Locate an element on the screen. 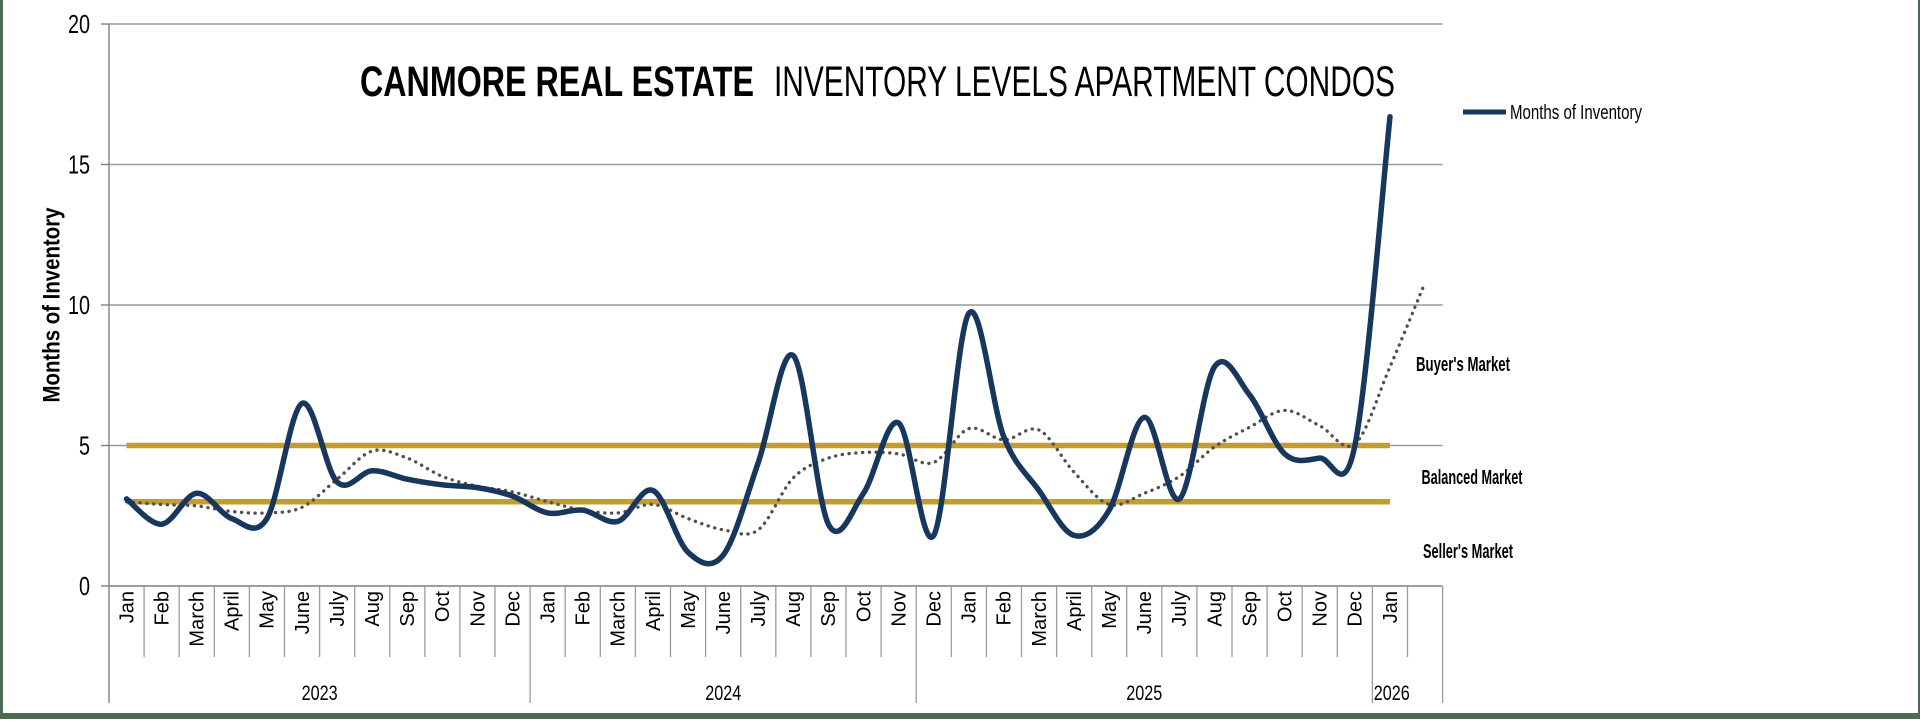  y-tick-label-15: 15 is located at coordinates (79, 165).